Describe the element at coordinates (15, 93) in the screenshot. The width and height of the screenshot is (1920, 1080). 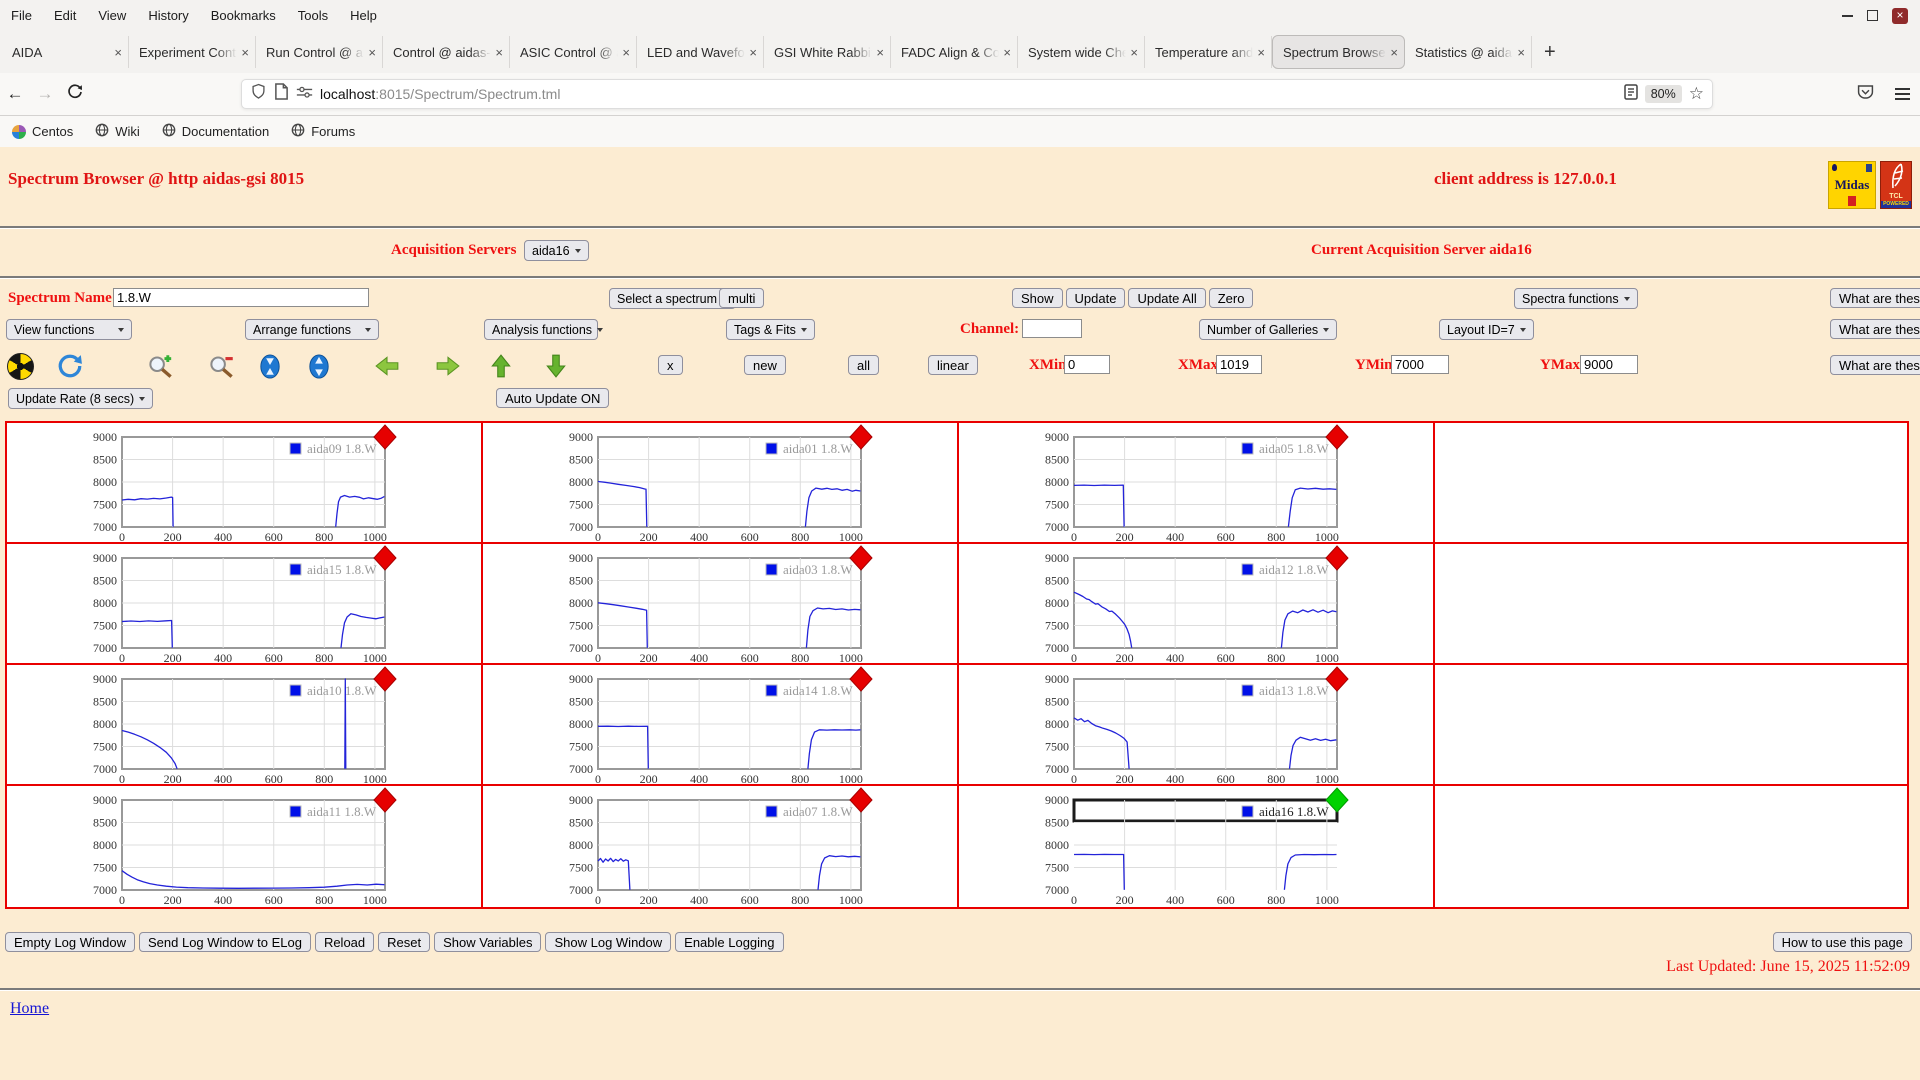
I see `back-icon: ←` at that location.